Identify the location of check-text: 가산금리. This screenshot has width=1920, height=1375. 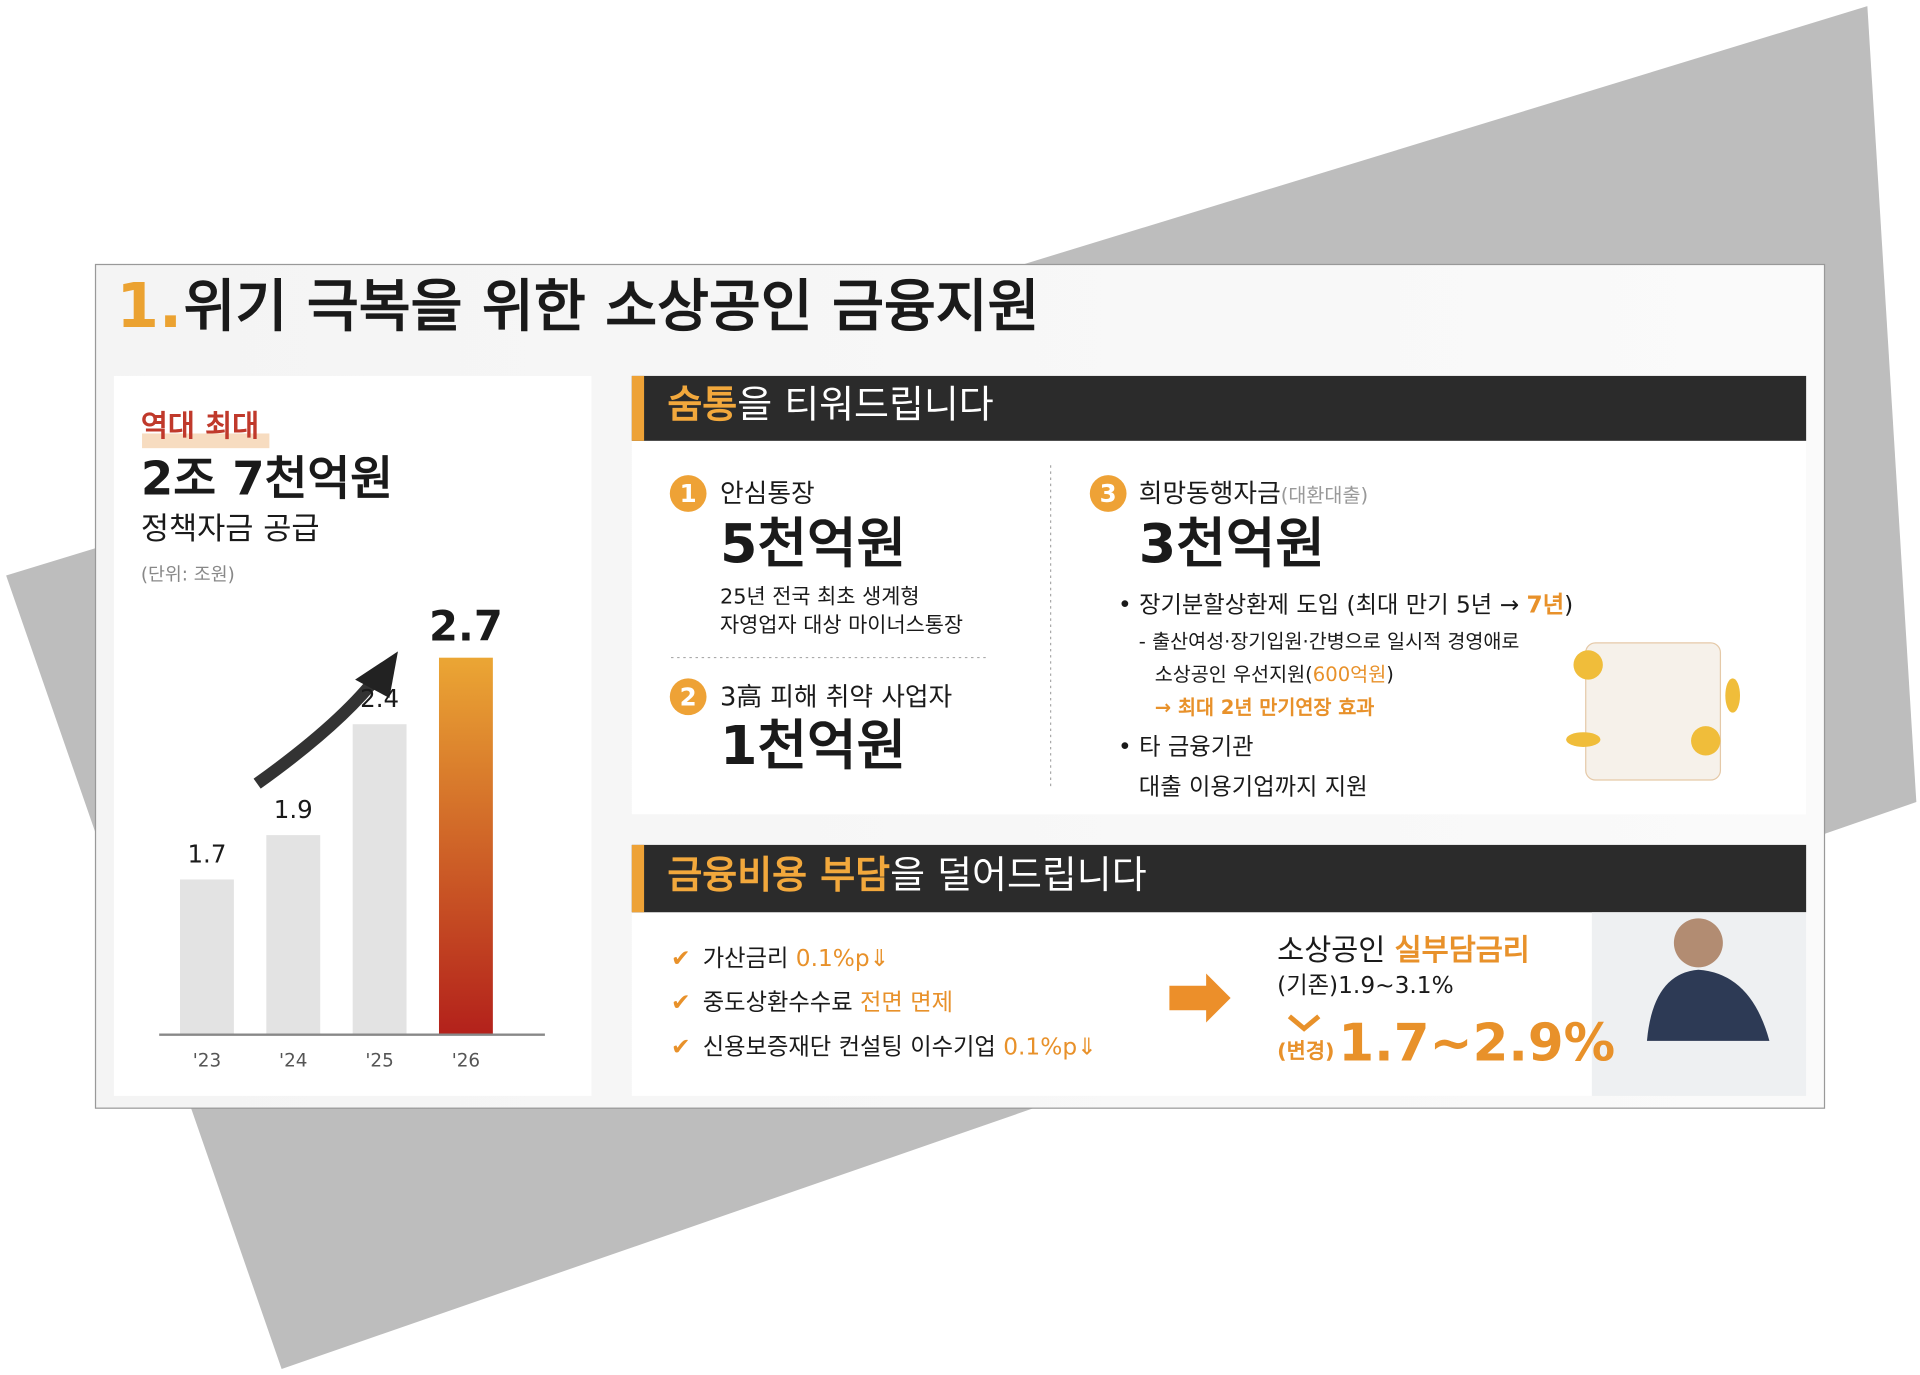
(749, 959).